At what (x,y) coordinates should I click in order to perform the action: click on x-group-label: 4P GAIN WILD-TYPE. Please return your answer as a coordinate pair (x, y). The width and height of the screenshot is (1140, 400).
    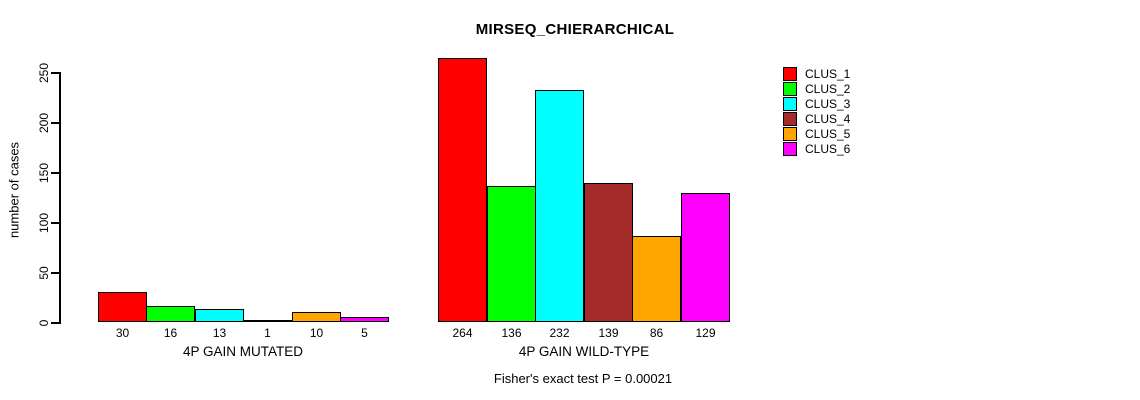
    Looking at the image, I should click on (584, 351).